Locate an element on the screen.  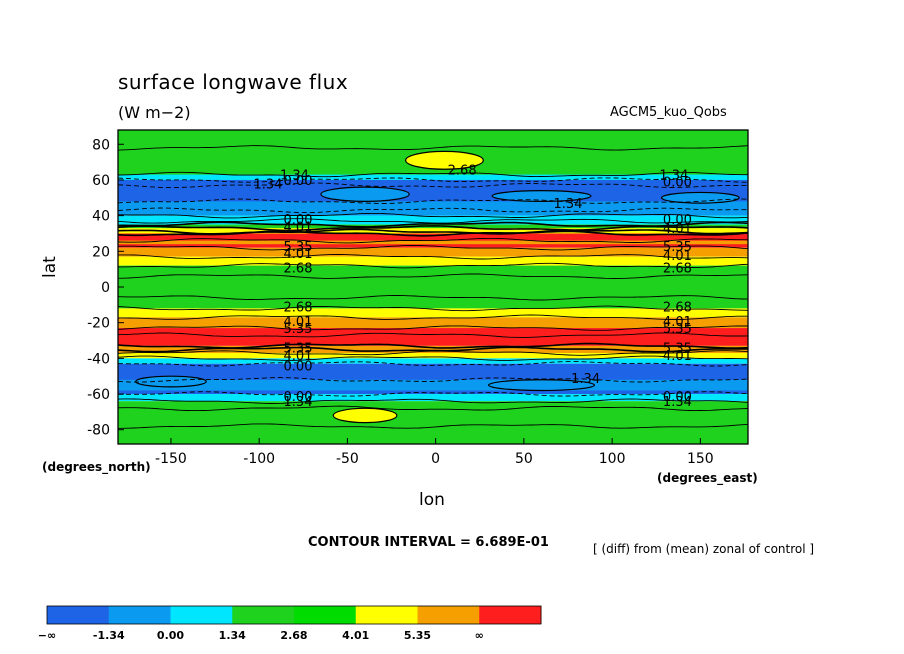
legend-label-2: 0.00 is located at coordinates (170, 635).